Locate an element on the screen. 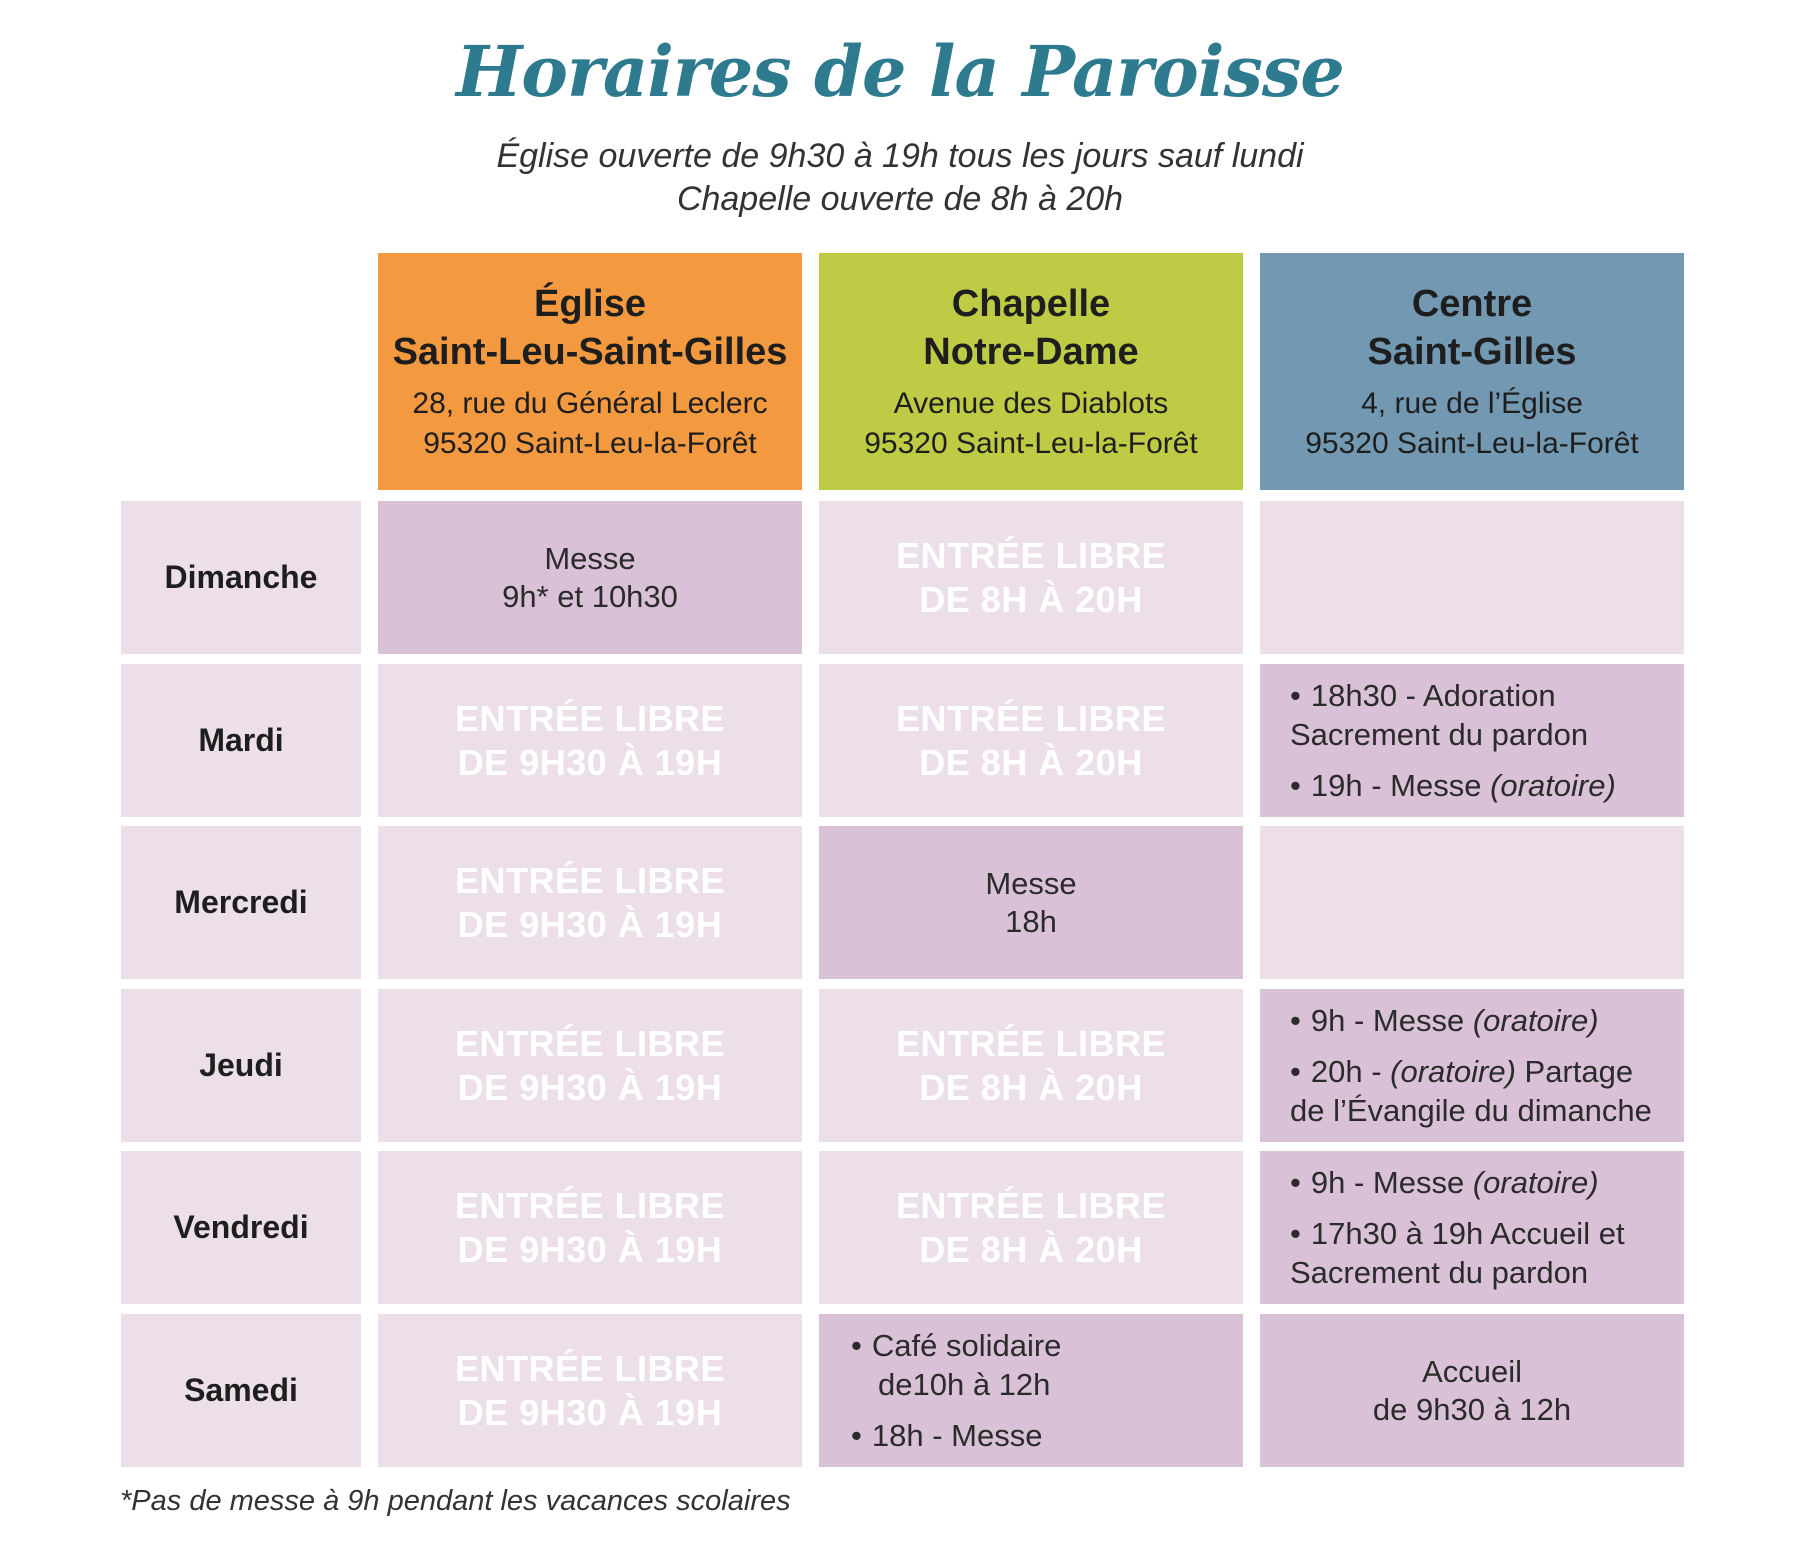 This screenshot has height=1548, width=1800. item-text: 19h - Messe is located at coordinates (1400, 785).